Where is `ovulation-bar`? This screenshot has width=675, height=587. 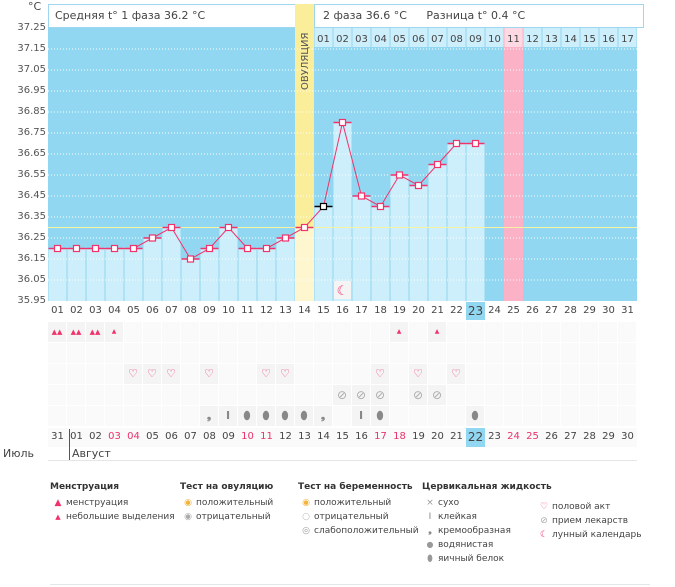 ovulation-bar is located at coordinates (304, 264).